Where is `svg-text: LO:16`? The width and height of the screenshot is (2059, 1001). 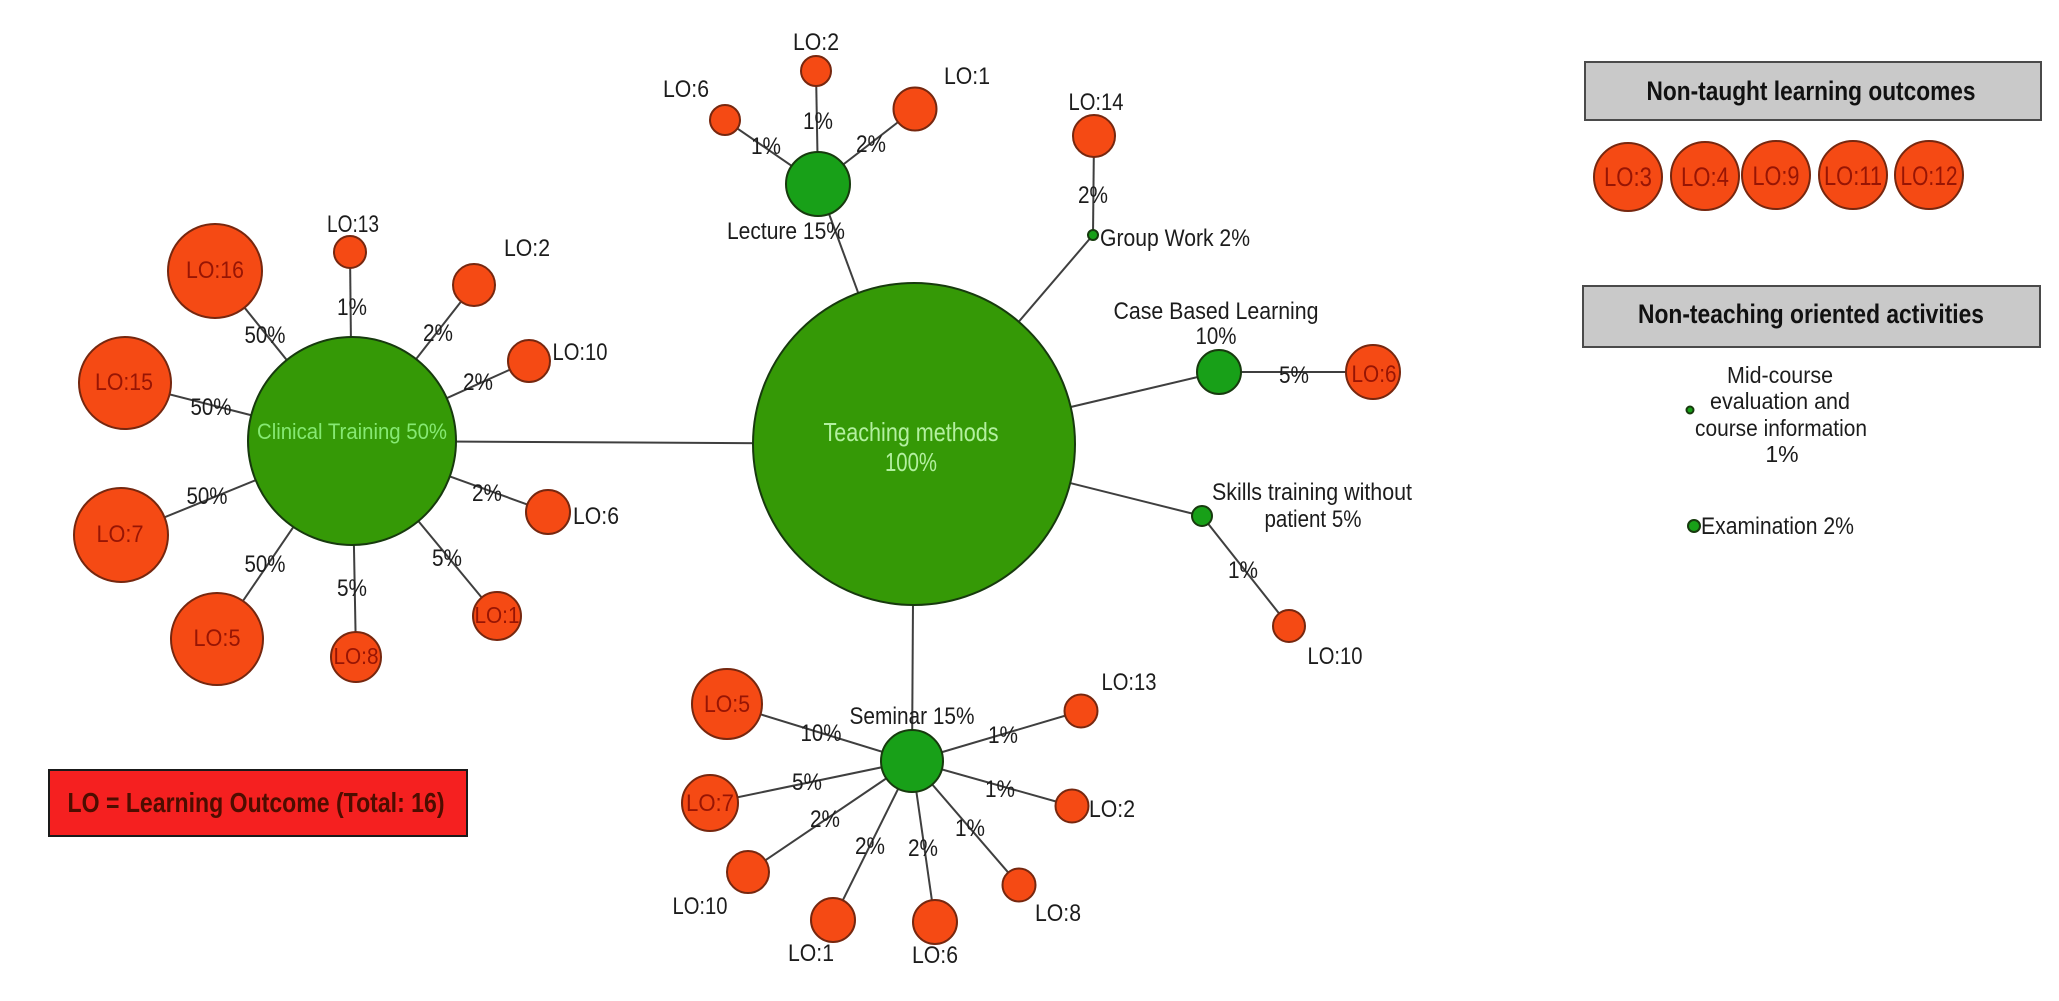 svg-text: LO:16 is located at coordinates (215, 270).